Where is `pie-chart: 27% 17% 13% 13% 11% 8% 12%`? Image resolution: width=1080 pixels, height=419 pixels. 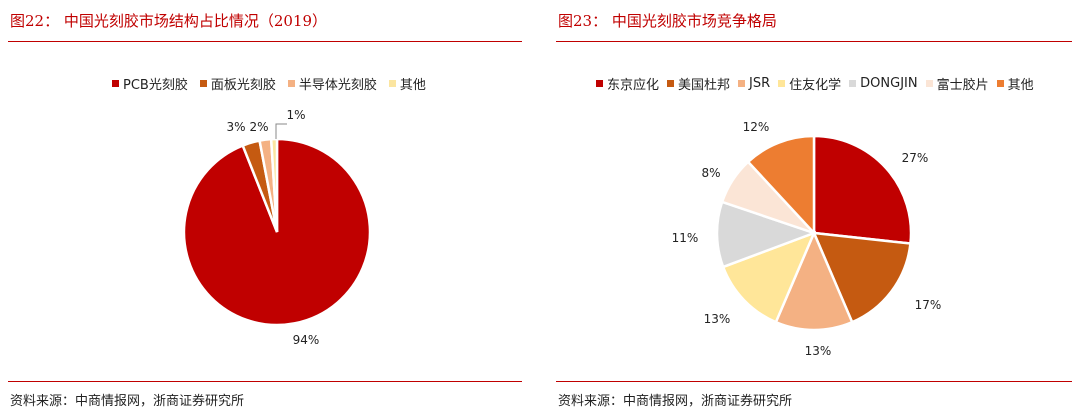 pie-chart: 27% 17% 13% 13% 11% 8% 12% is located at coordinates (807, 239).